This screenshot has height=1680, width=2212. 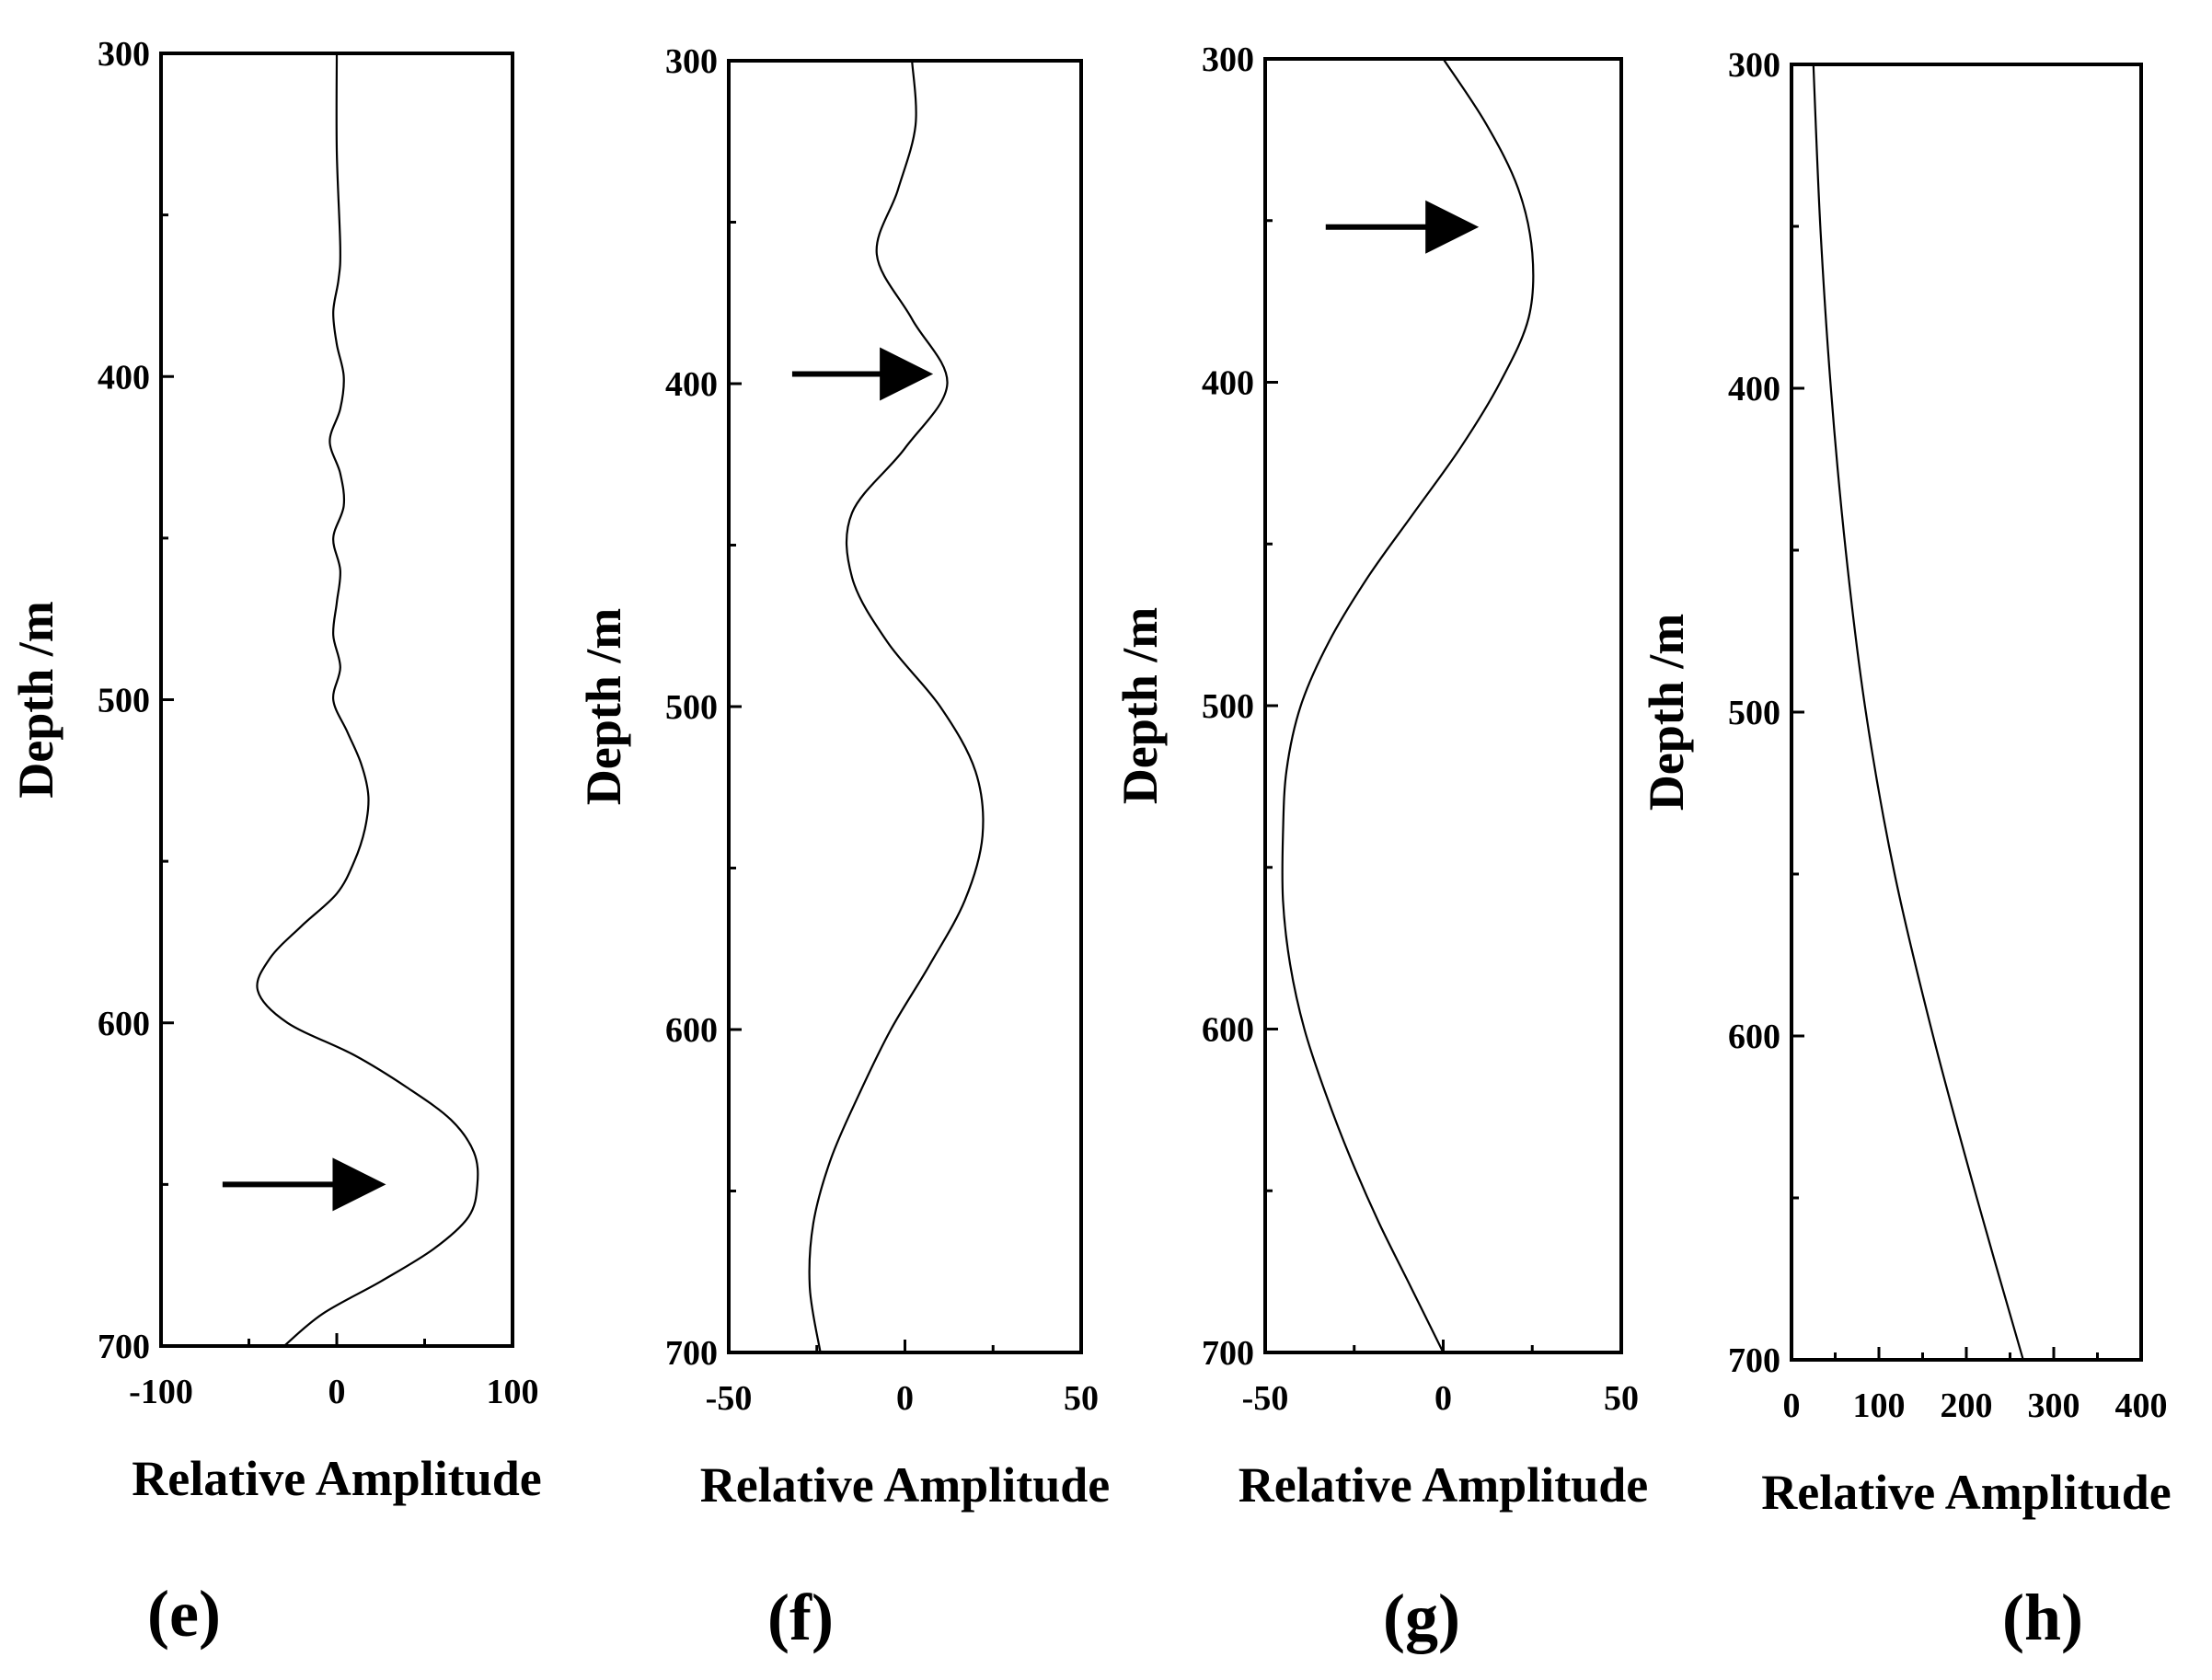 I want to click on panel-label: (g), so click(x=1421, y=1617).